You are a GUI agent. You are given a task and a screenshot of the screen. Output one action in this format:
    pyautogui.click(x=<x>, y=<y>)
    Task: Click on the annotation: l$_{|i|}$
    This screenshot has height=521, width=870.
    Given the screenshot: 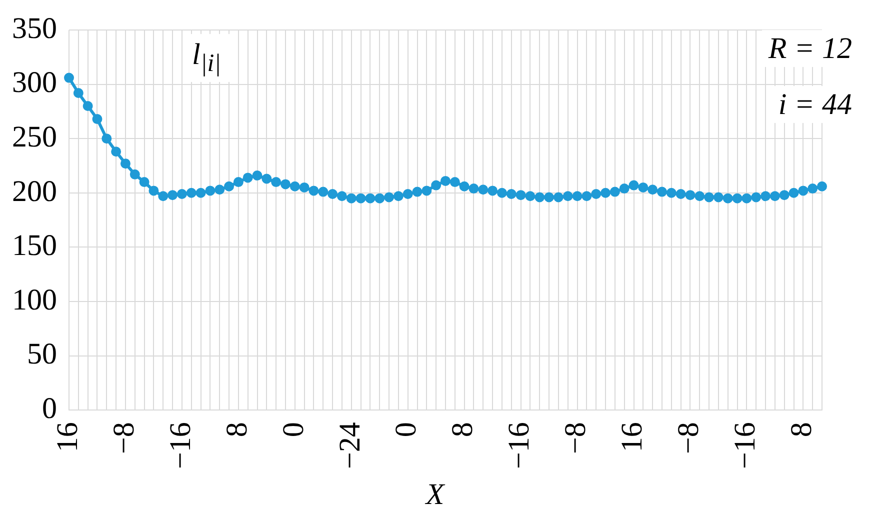 What is the action you would take?
    pyautogui.click(x=208, y=58)
    